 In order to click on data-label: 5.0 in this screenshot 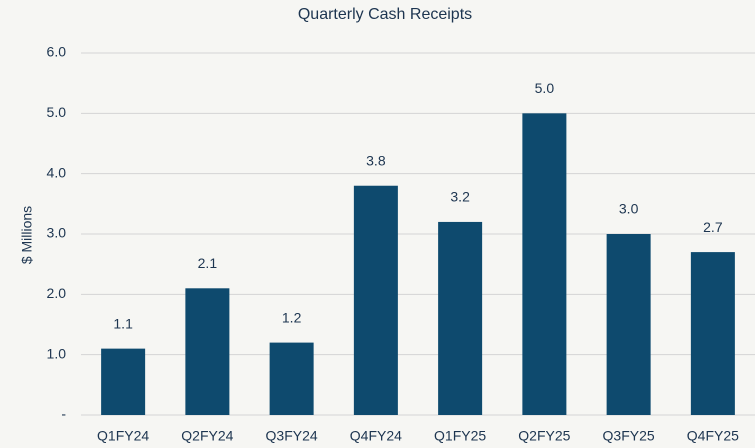, I will do `click(545, 88)`.